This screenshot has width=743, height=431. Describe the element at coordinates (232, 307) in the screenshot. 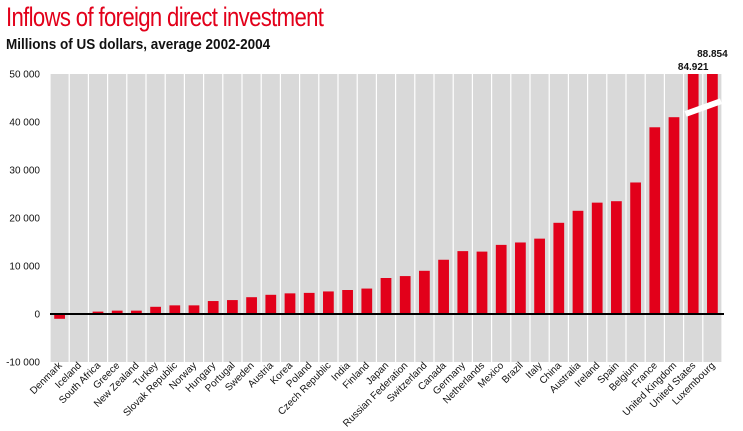

I see `bar-portugal` at that location.